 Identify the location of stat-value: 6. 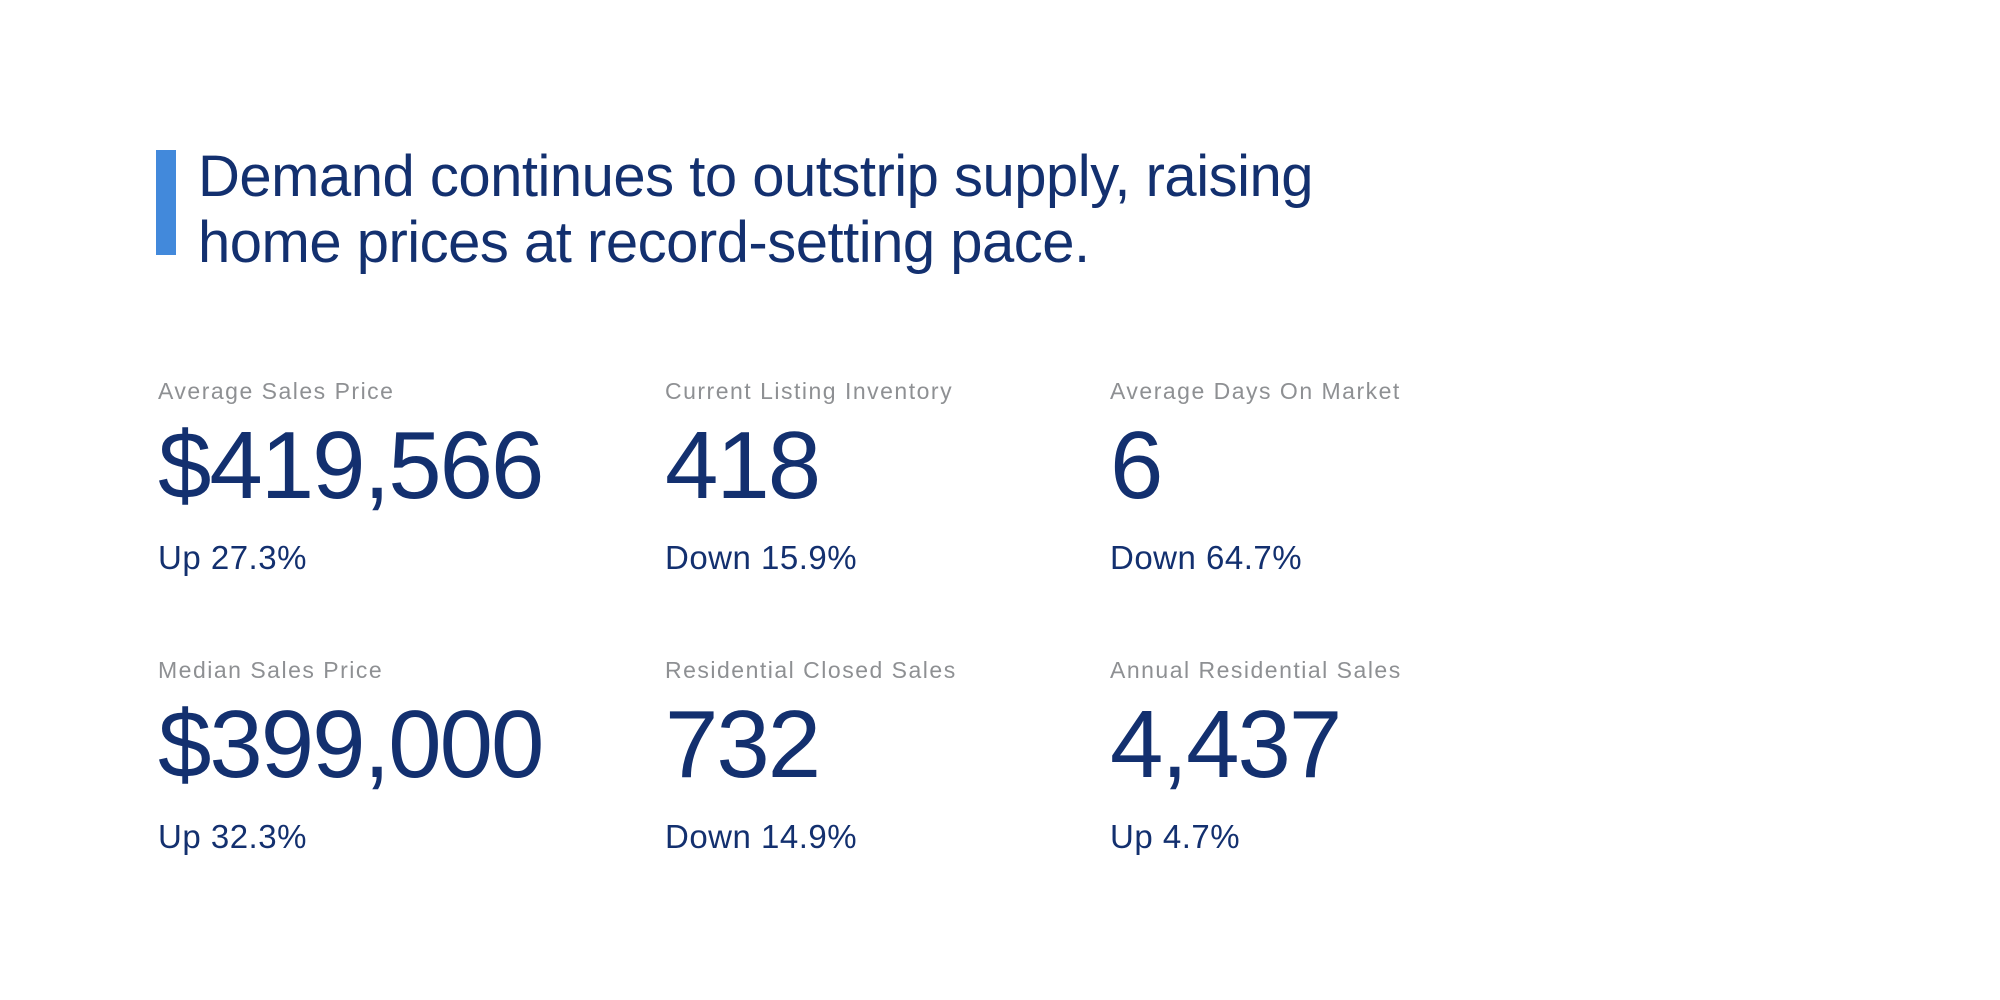
(1136, 465).